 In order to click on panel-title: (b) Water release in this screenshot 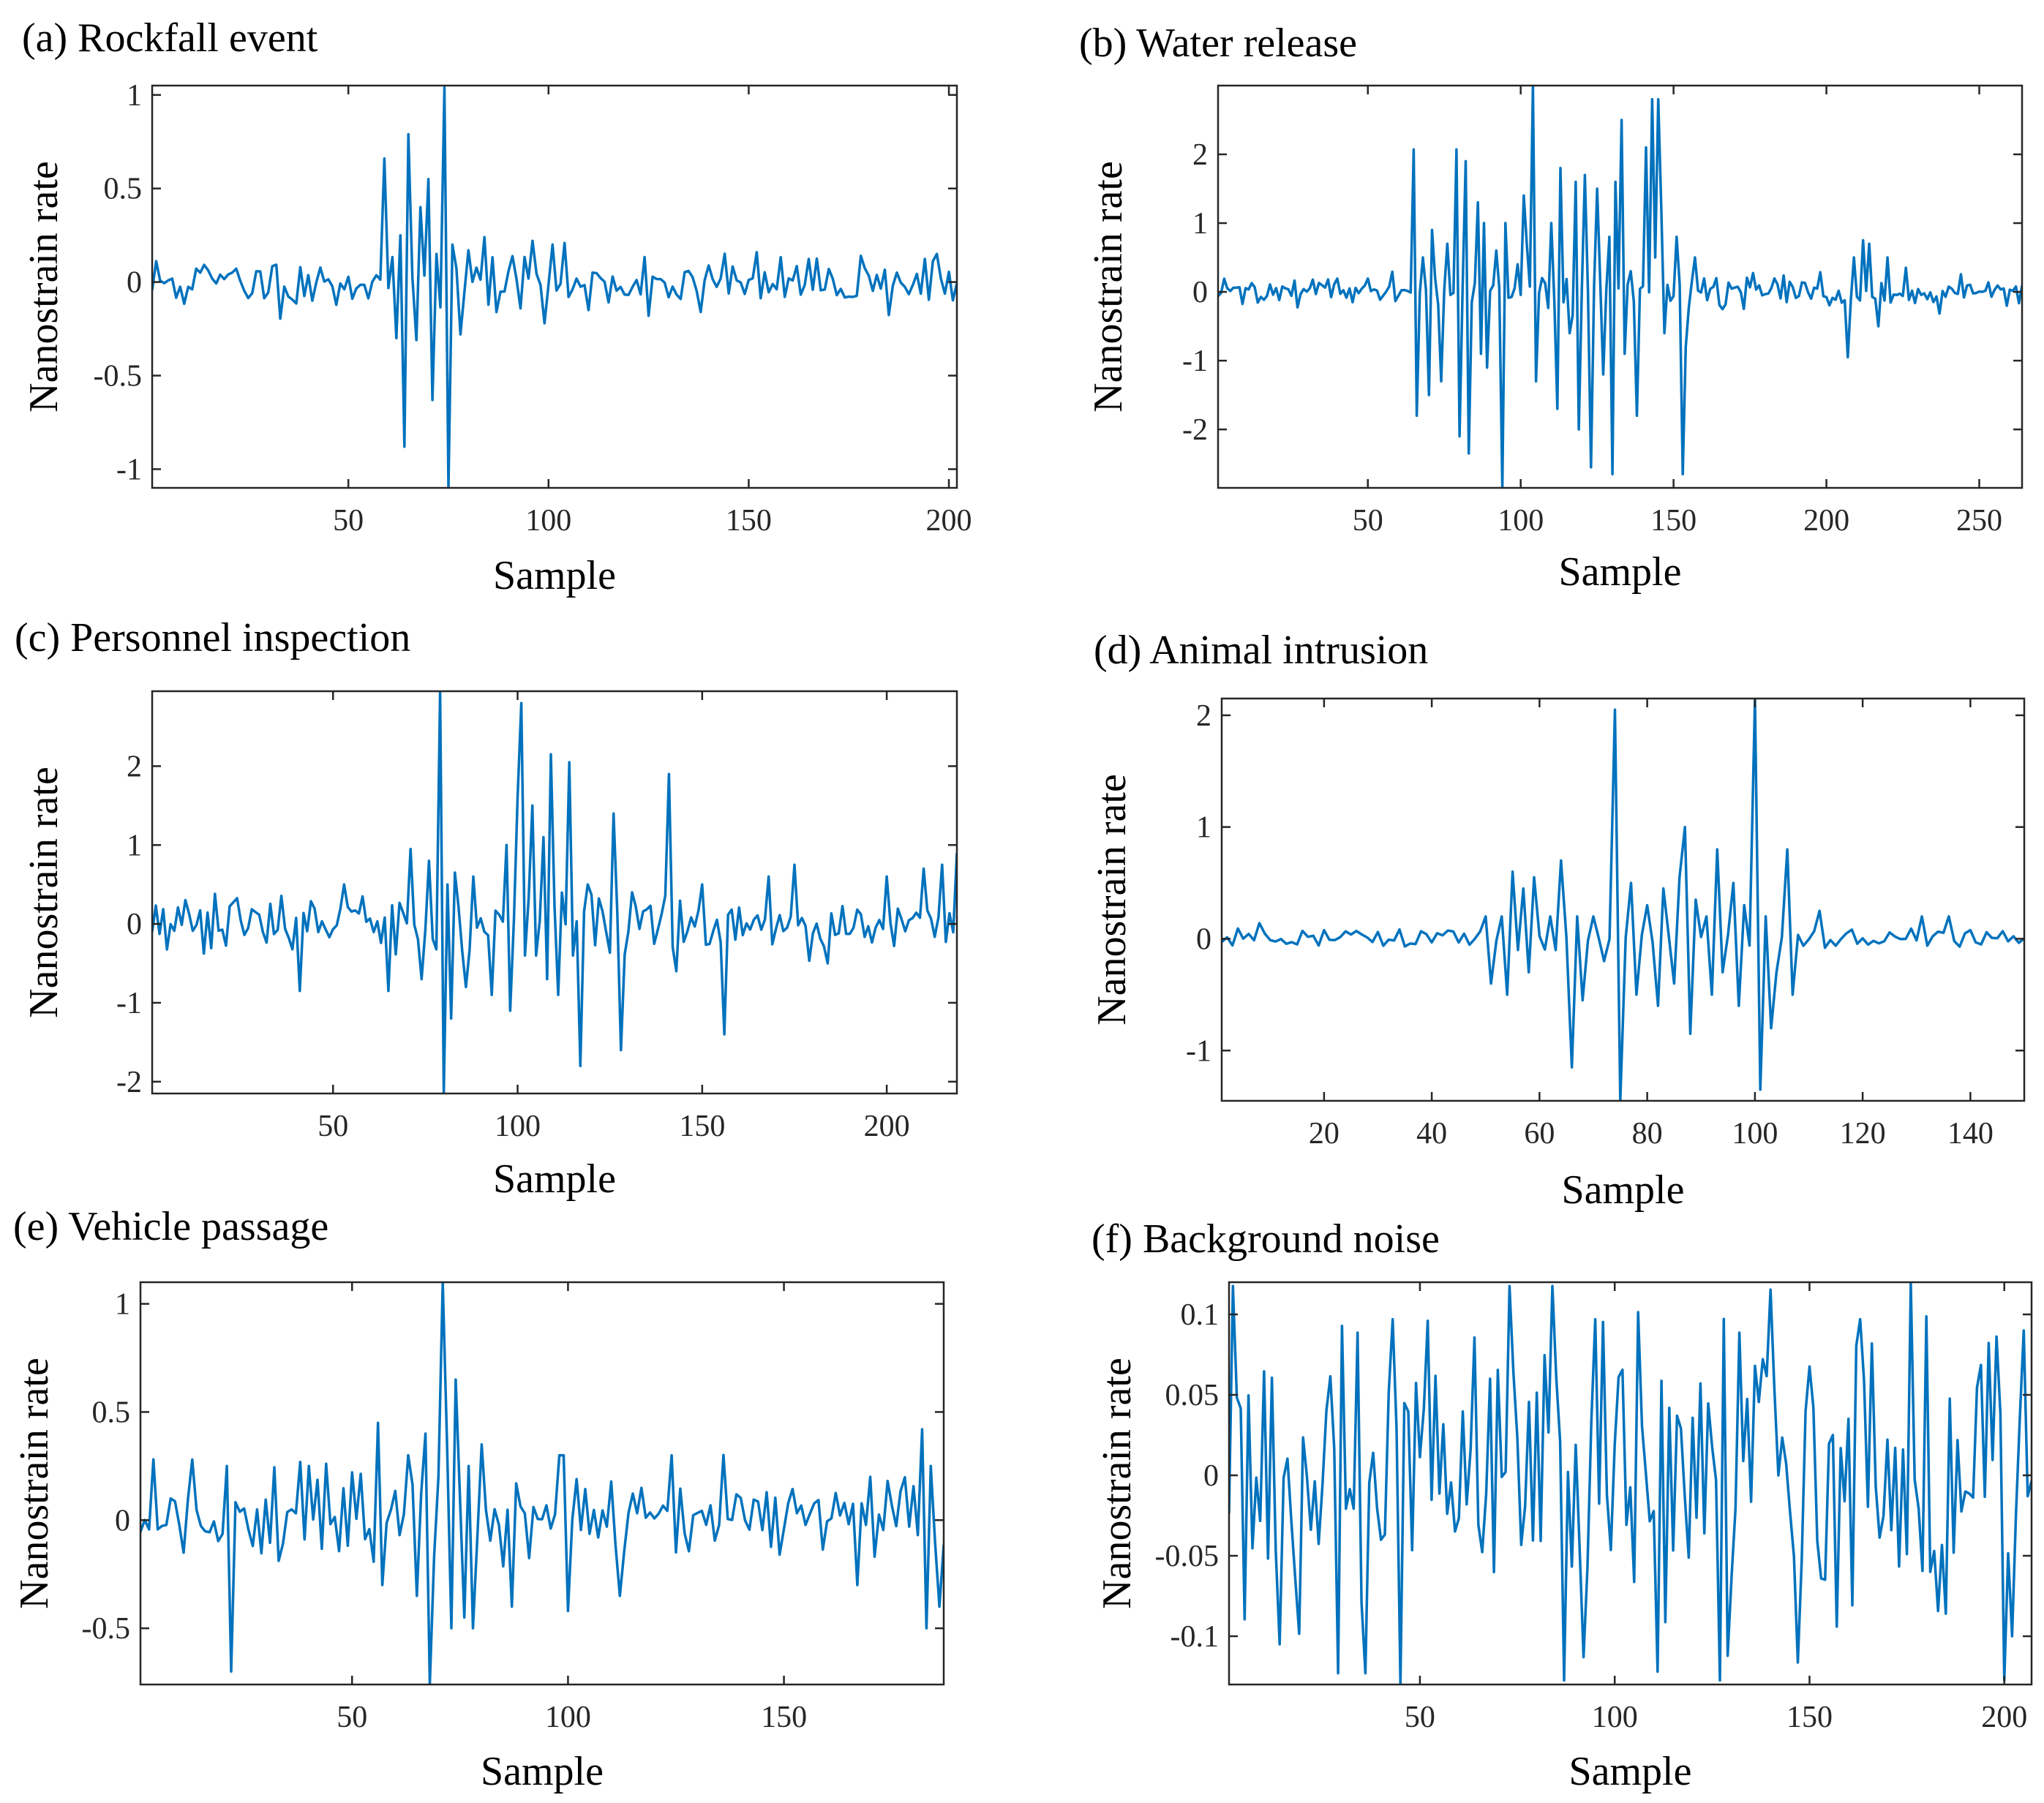, I will do `click(1218, 43)`.